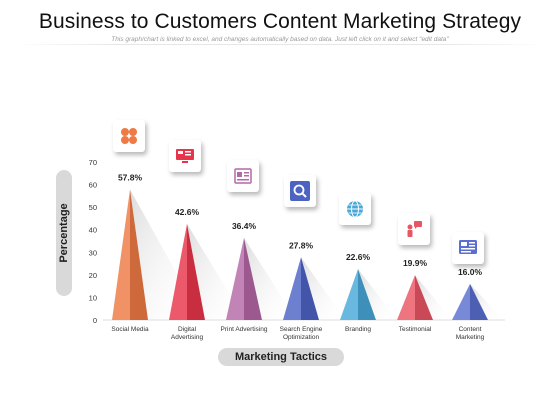 This screenshot has height=420, width=560. What do you see at coordinates (470, 333) in the screenshot?
I see `category-label: Content Marketing` at bounding box center [470, 333].